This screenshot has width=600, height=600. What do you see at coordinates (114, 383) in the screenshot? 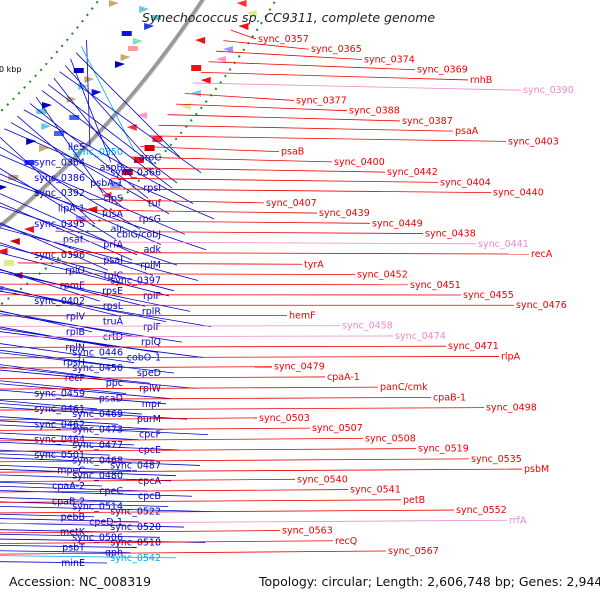
I see `gene-label: ppc` at bounding box center [114, 383].